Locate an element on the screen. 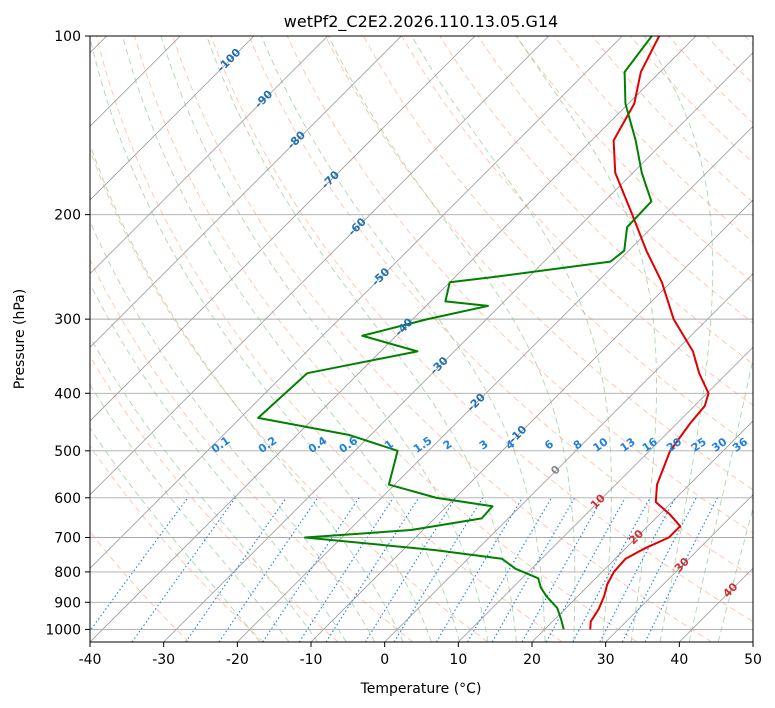 The width and height of the screenshot is (775, 708). mixing-ratio-label: 0.1 is located at coordinates (220, 445).